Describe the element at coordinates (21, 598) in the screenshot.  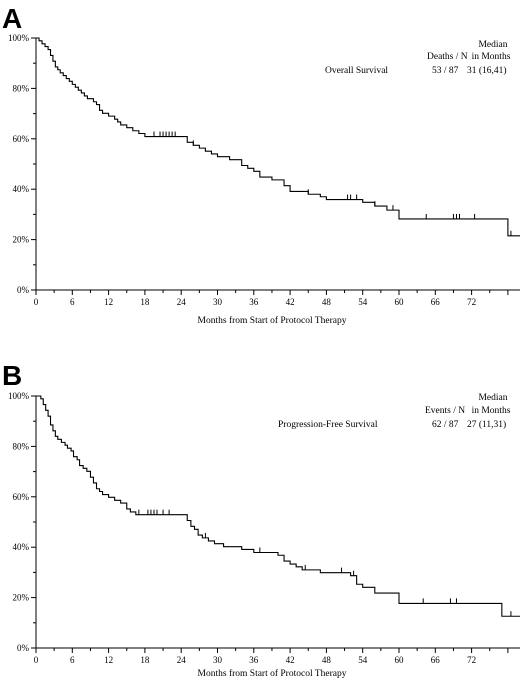
I see `y-tick-label-b: 20%` at that location.